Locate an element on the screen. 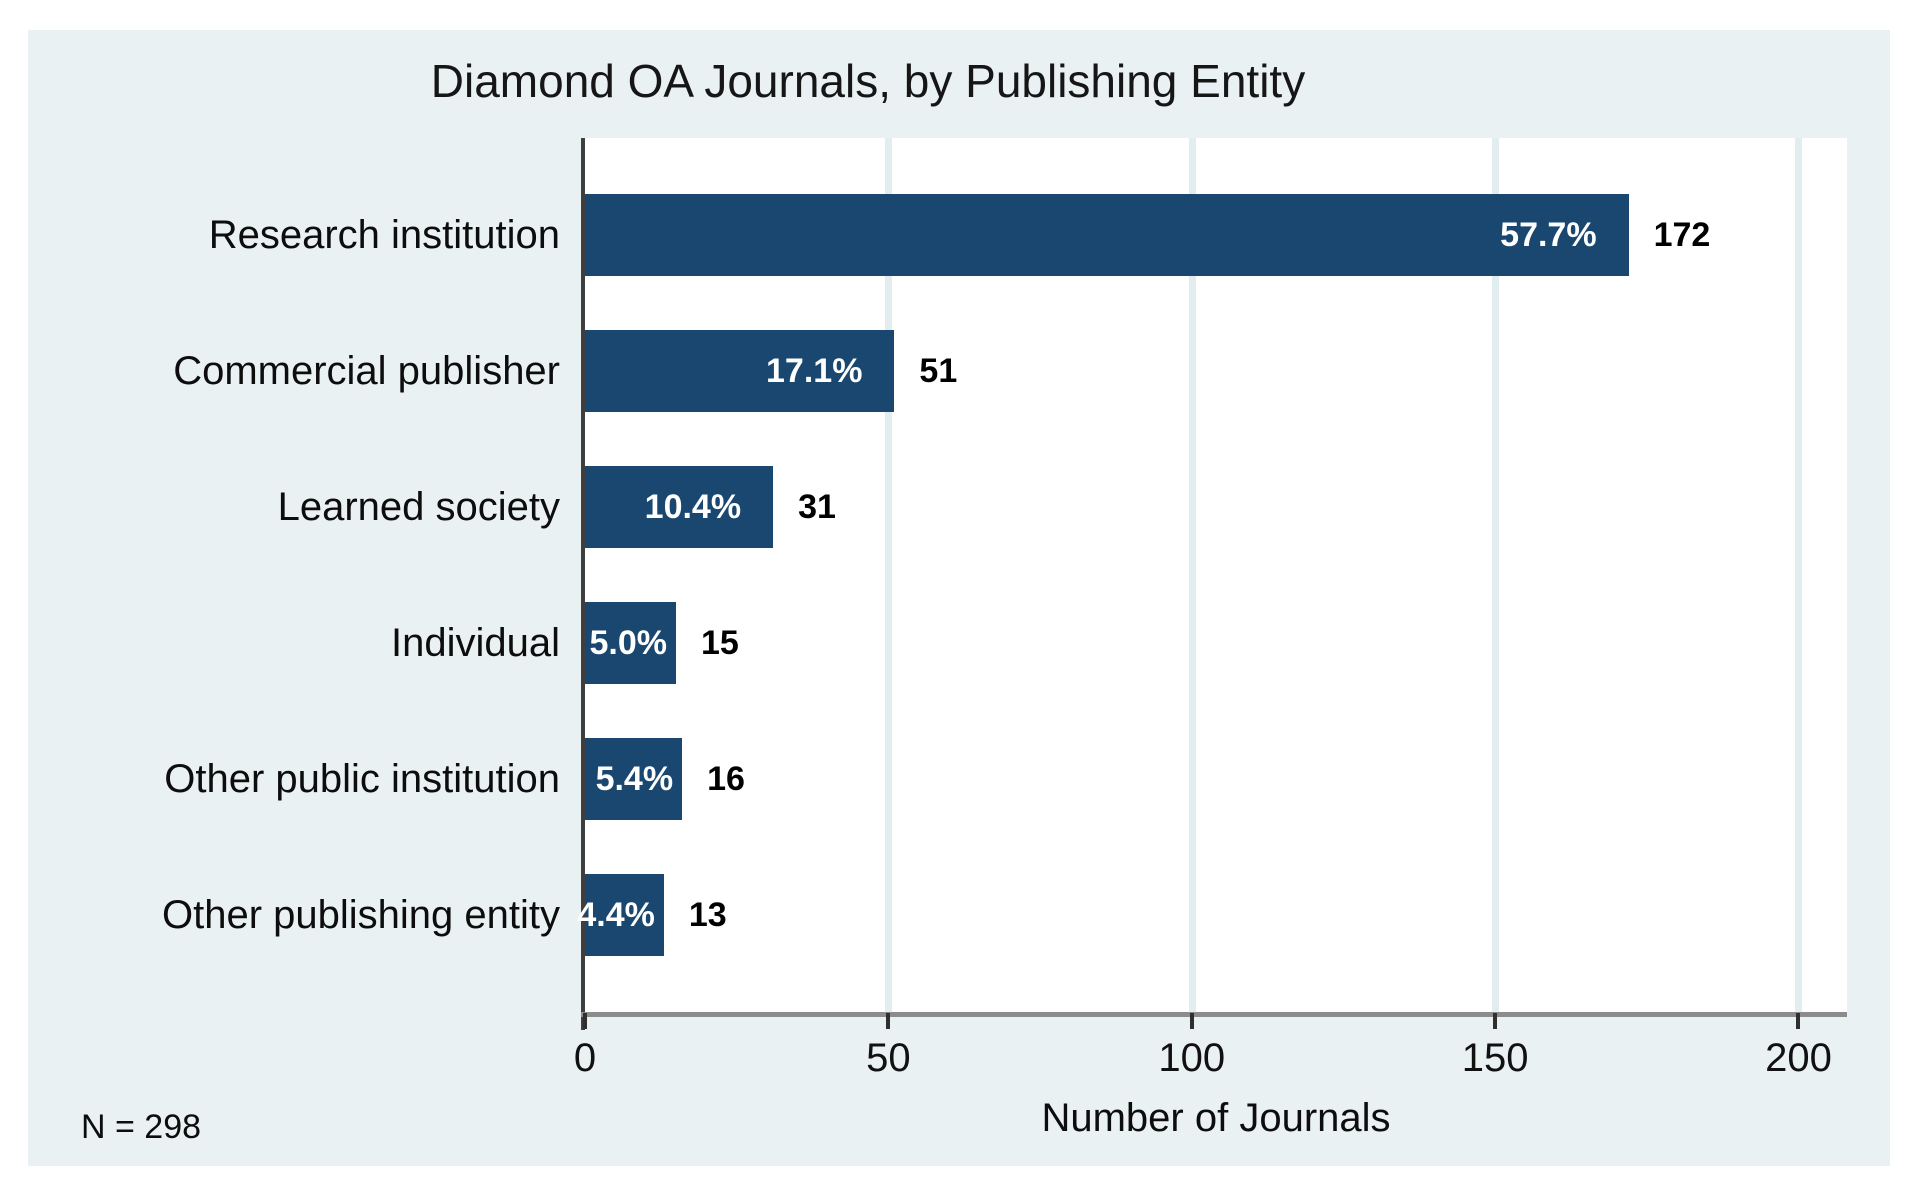 The height and width of the screenshot is (1197, 1917). category-label-5: Other publishing entity is located at coordinates (360, 915).